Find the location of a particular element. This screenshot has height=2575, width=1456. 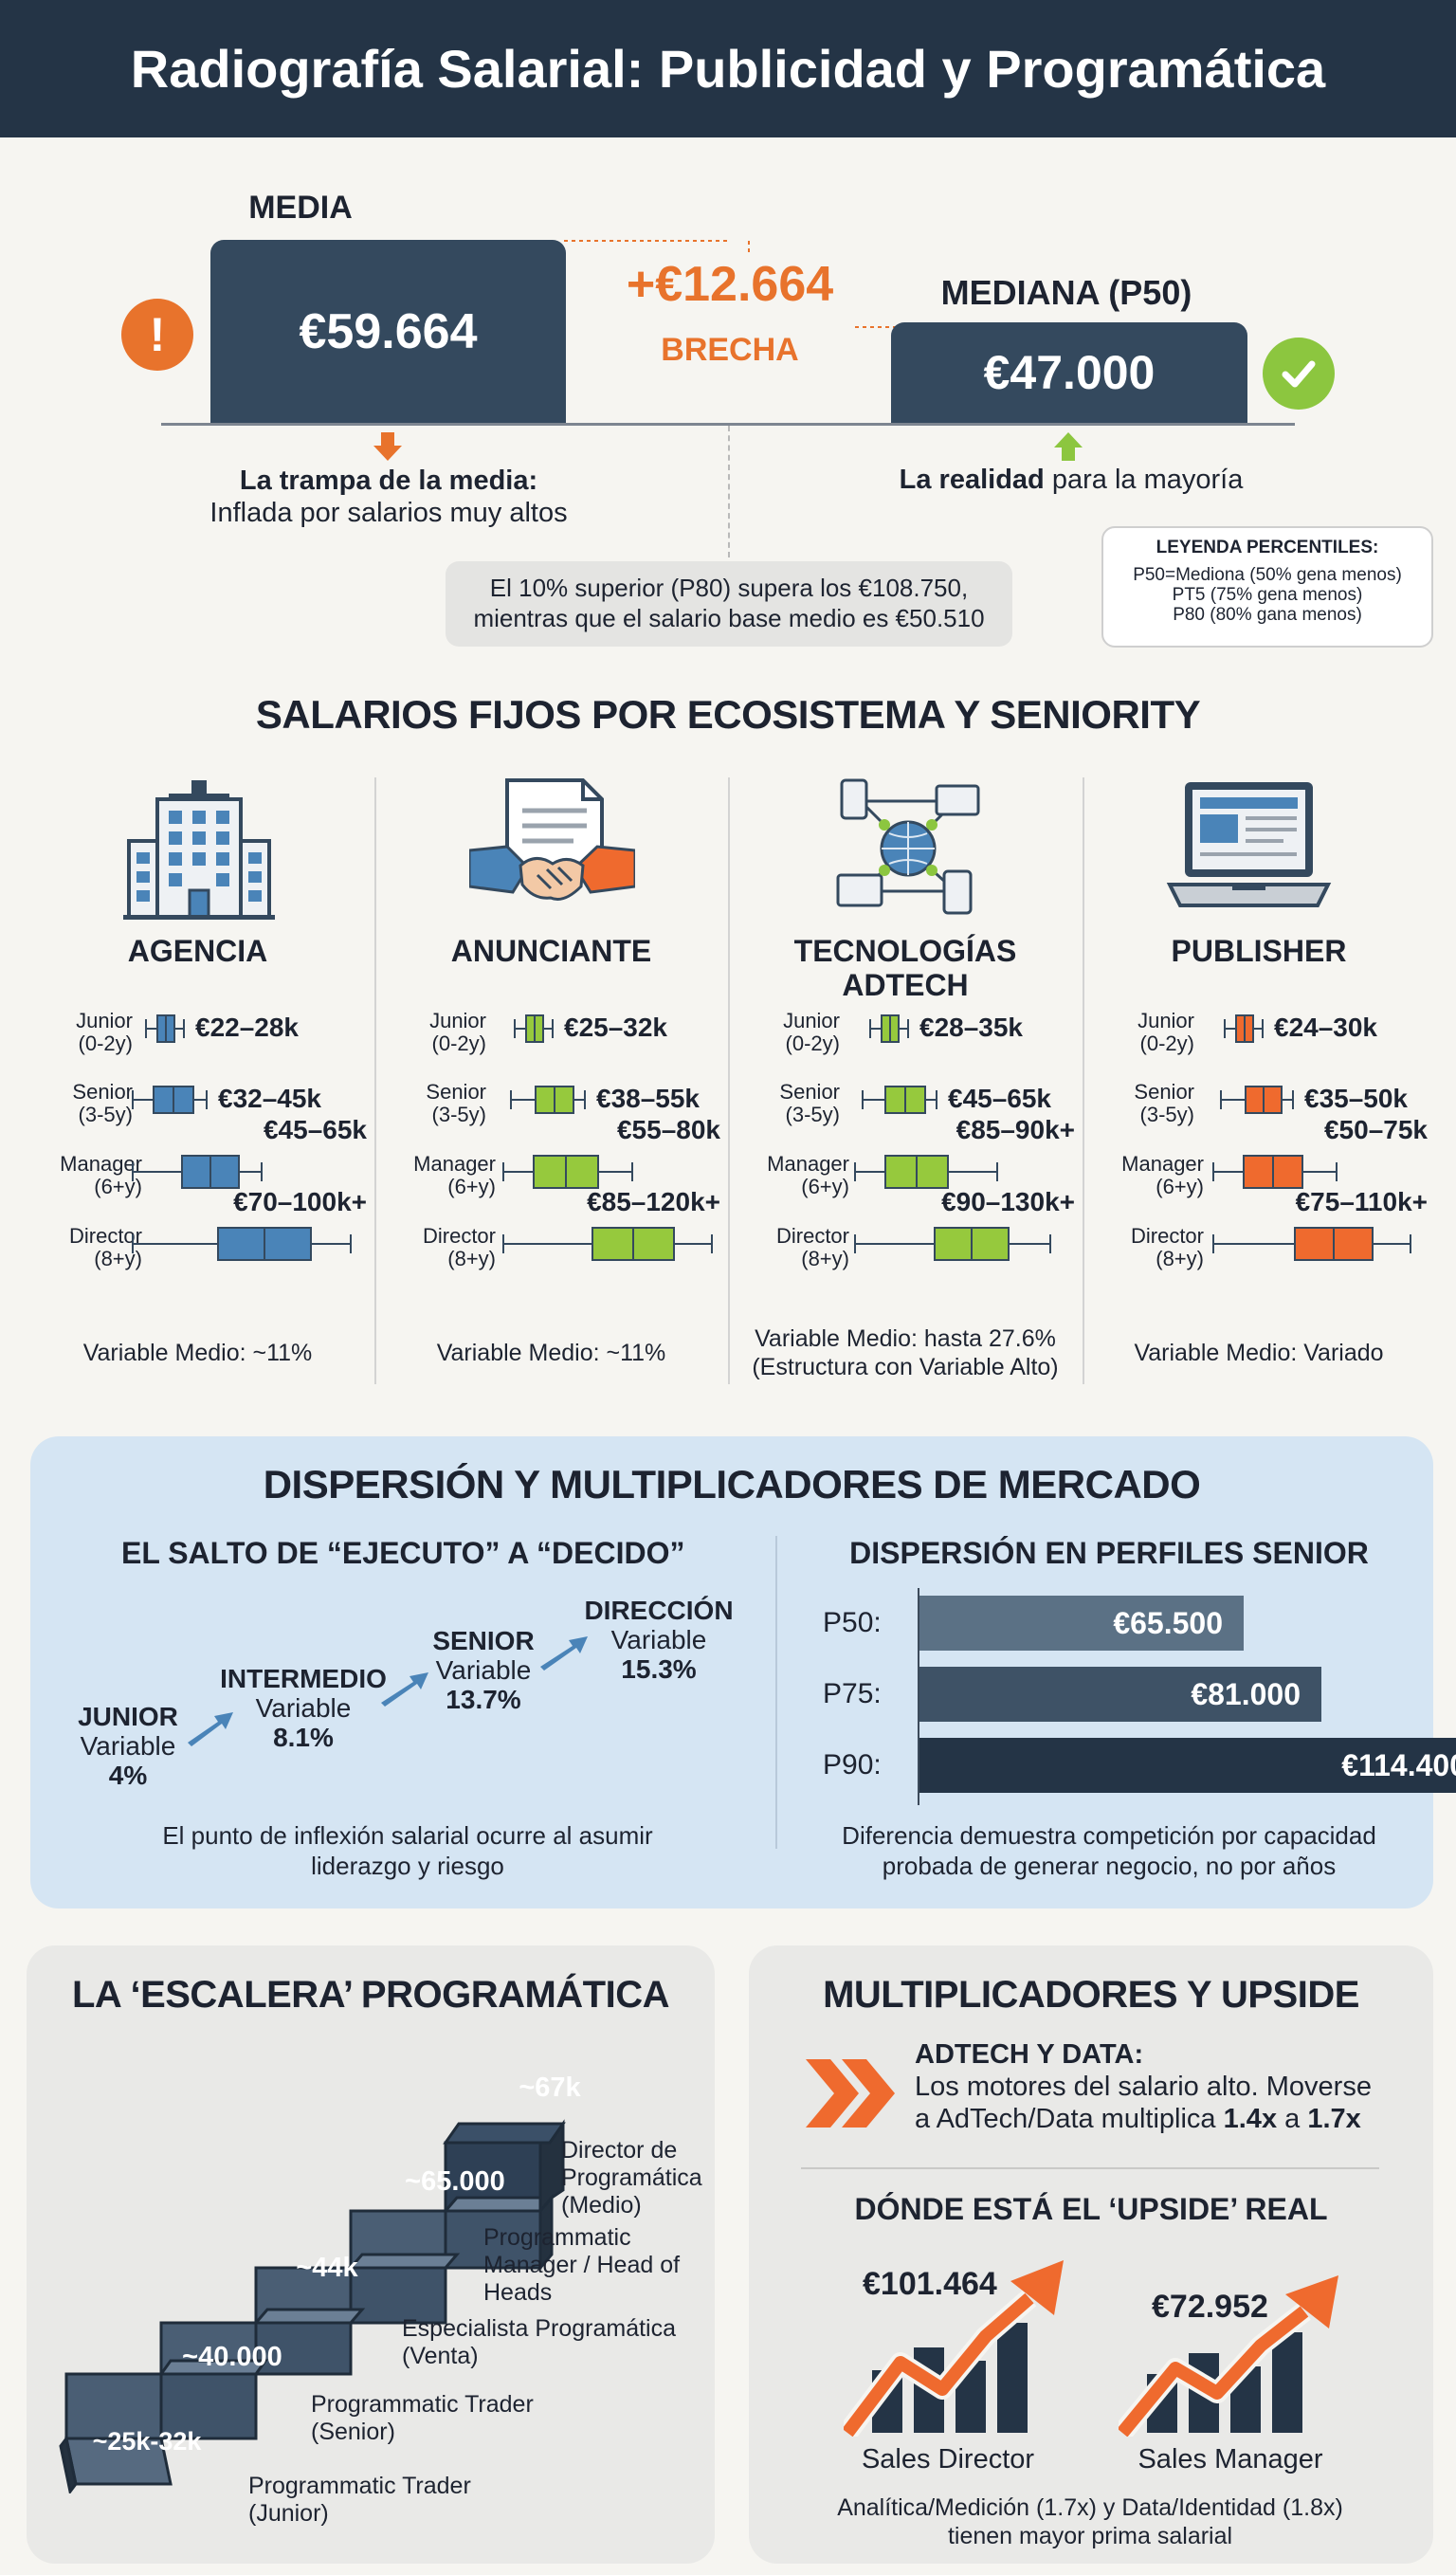

multipliers-panel is located at coordinates (1091, 2254).